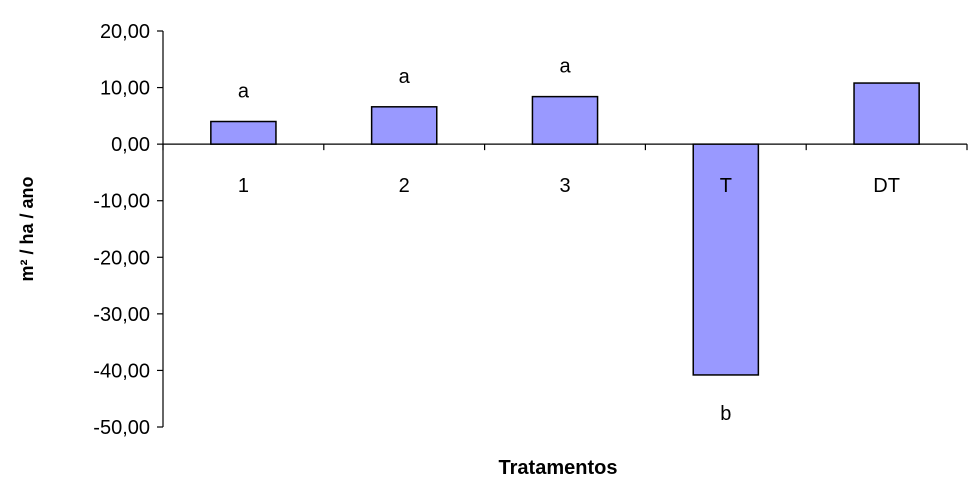  Describe the element at coordinates (565, 147) in the screenshot. I see `x-axis` at that location.